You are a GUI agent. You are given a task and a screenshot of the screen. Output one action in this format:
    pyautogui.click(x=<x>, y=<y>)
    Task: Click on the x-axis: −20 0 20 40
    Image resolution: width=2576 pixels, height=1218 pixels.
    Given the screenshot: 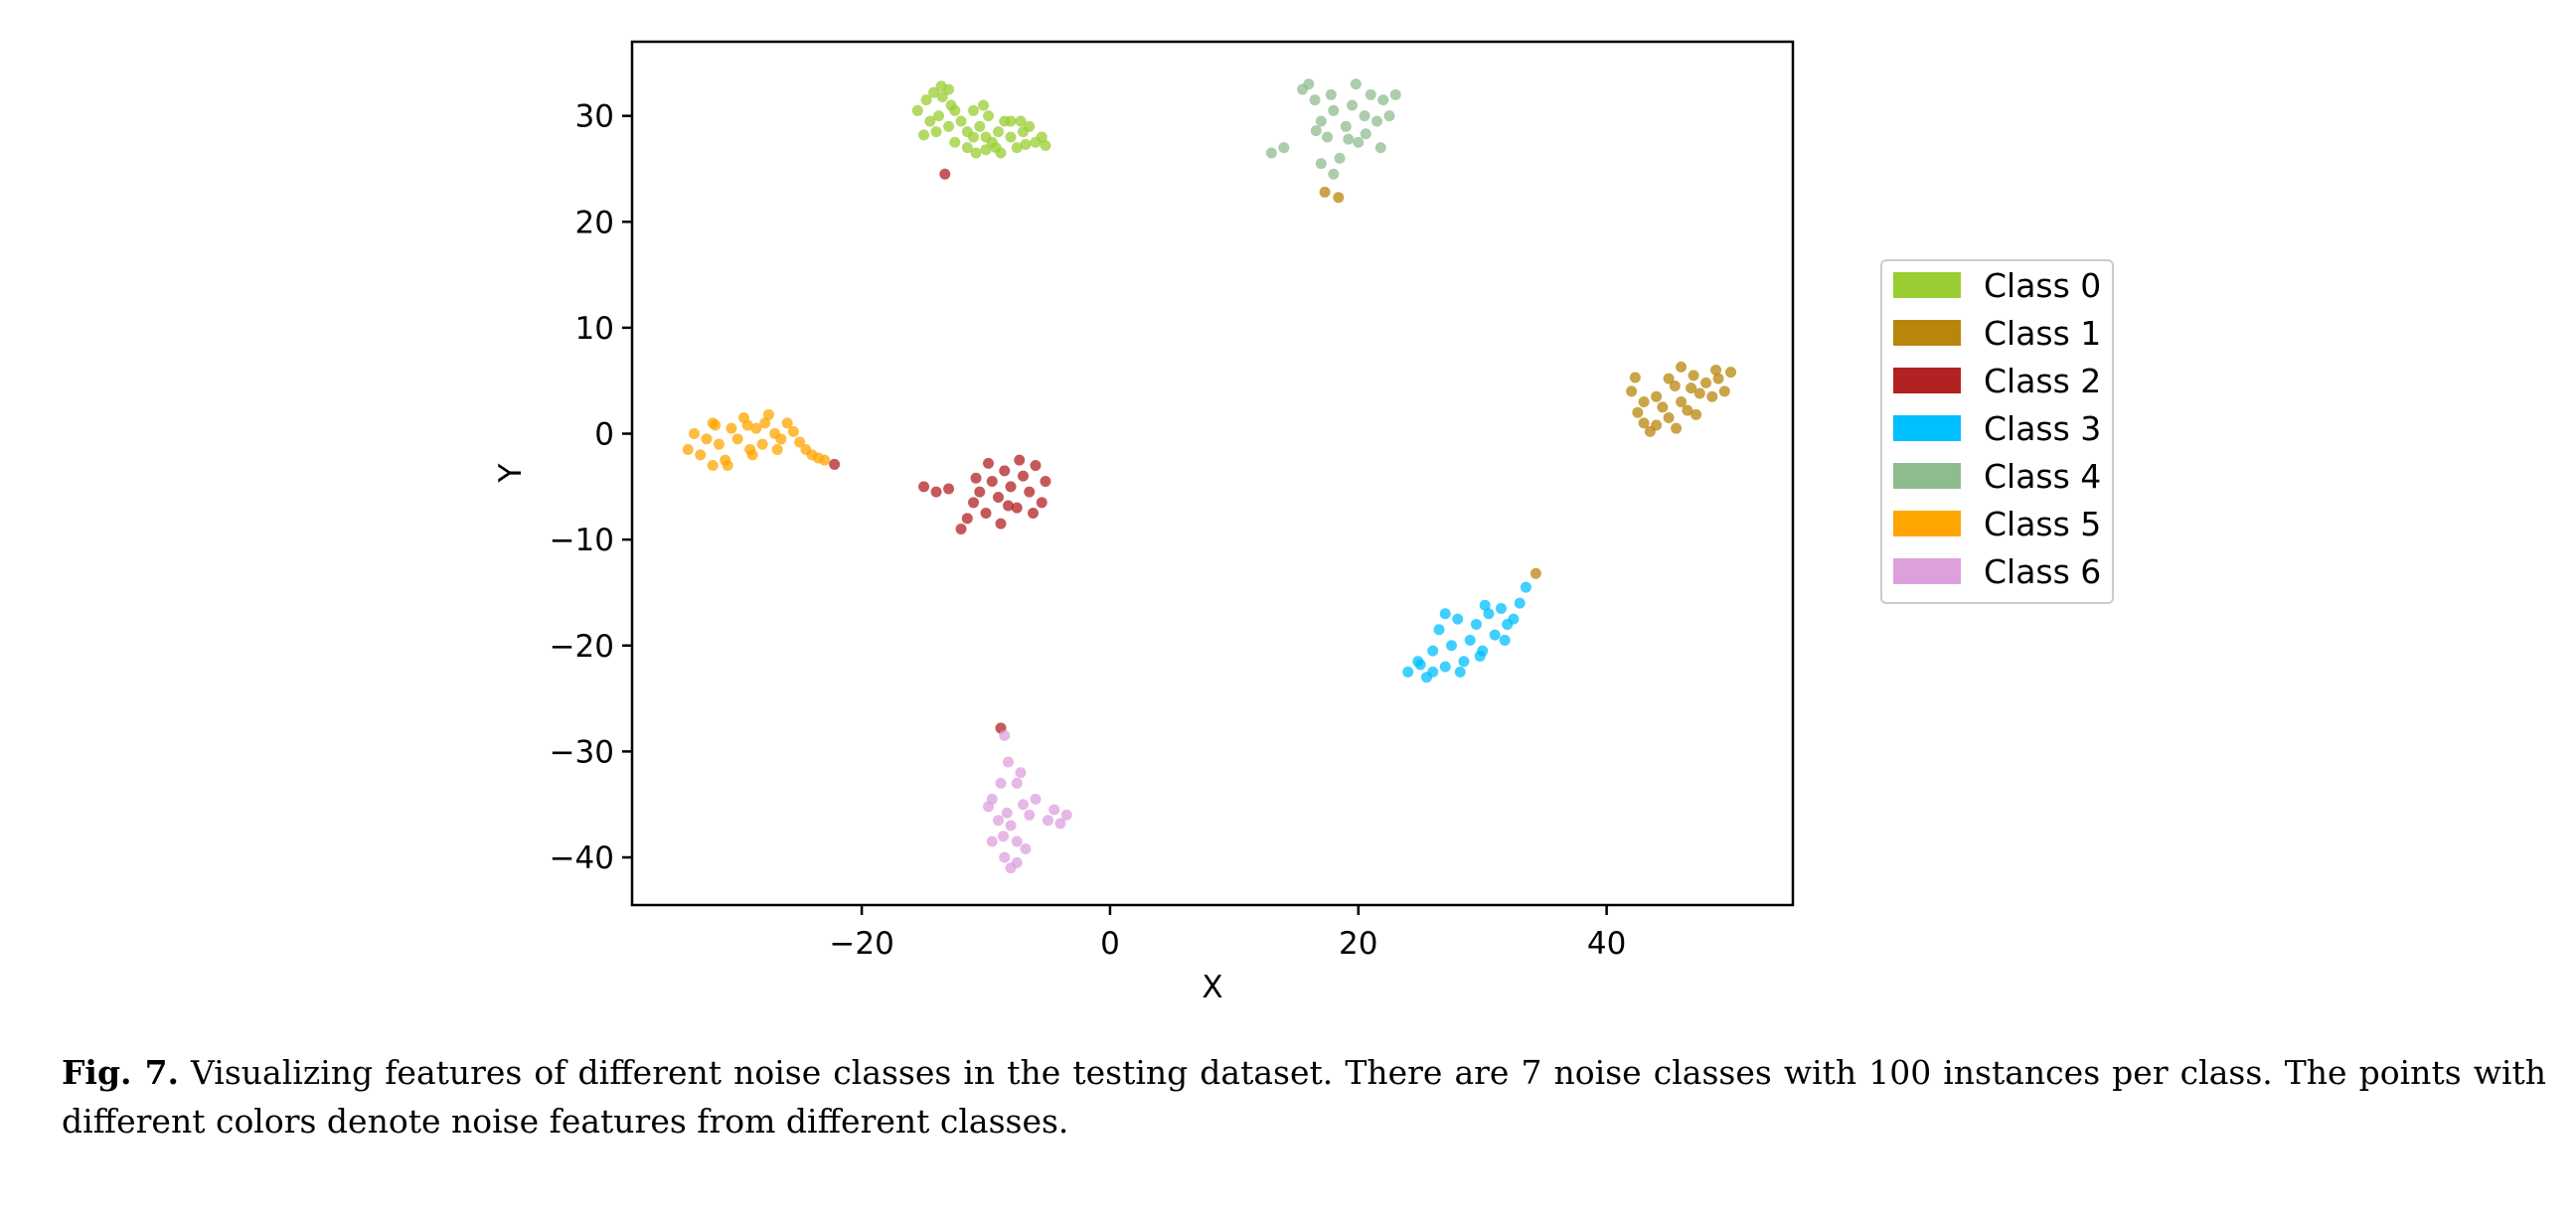 What is the action you would take?
    pyautogui.click(x=1227, y=934)
    